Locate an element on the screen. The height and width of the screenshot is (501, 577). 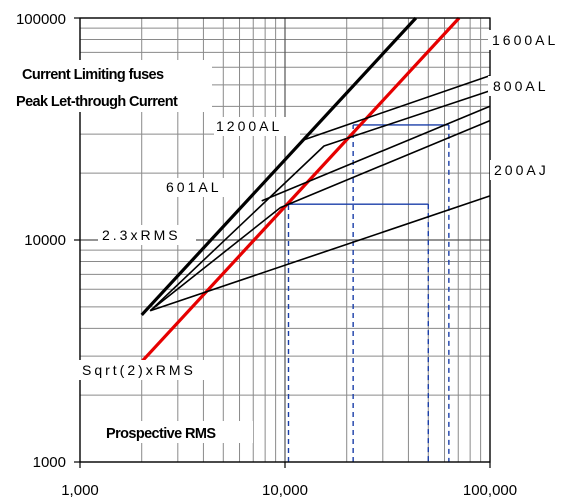
curve-label-2-3xrms: 2.3xRMS is located at coordinates (141, 235).